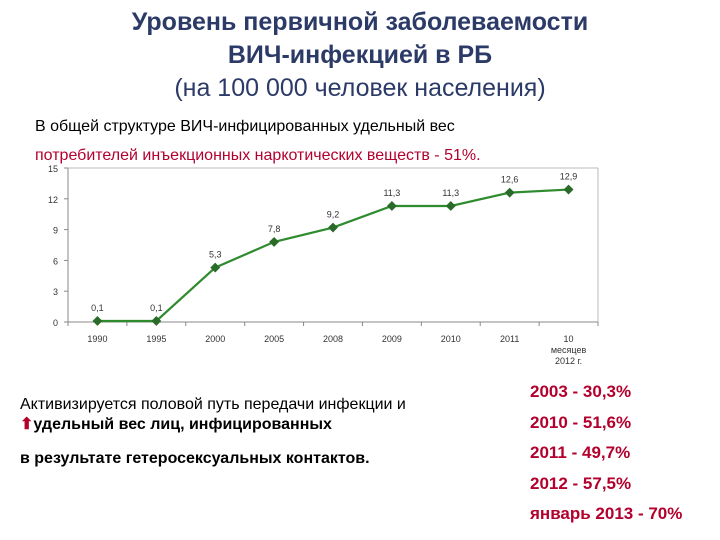  I want to click on title-line-2: ВИЧ-инфекцией в РБ, so click(360, 55).